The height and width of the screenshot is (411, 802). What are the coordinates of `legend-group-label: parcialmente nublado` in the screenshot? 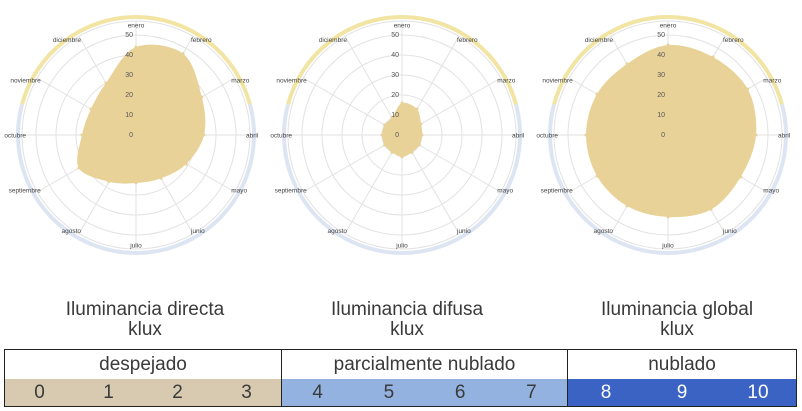 It's located at (424, 364).